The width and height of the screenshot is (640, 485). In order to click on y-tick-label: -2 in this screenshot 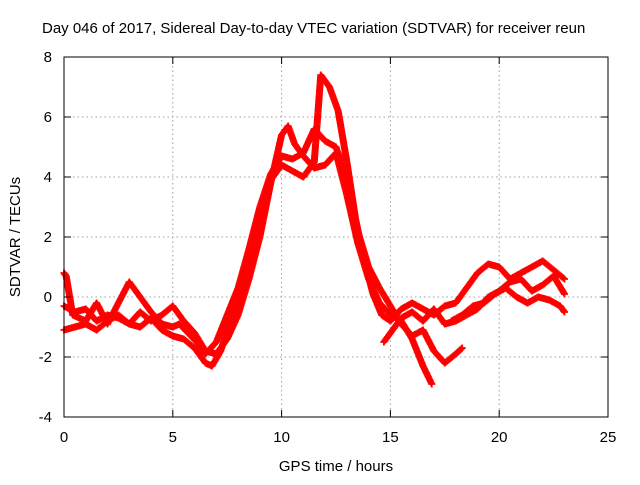, I will do `click(45, 357)`.